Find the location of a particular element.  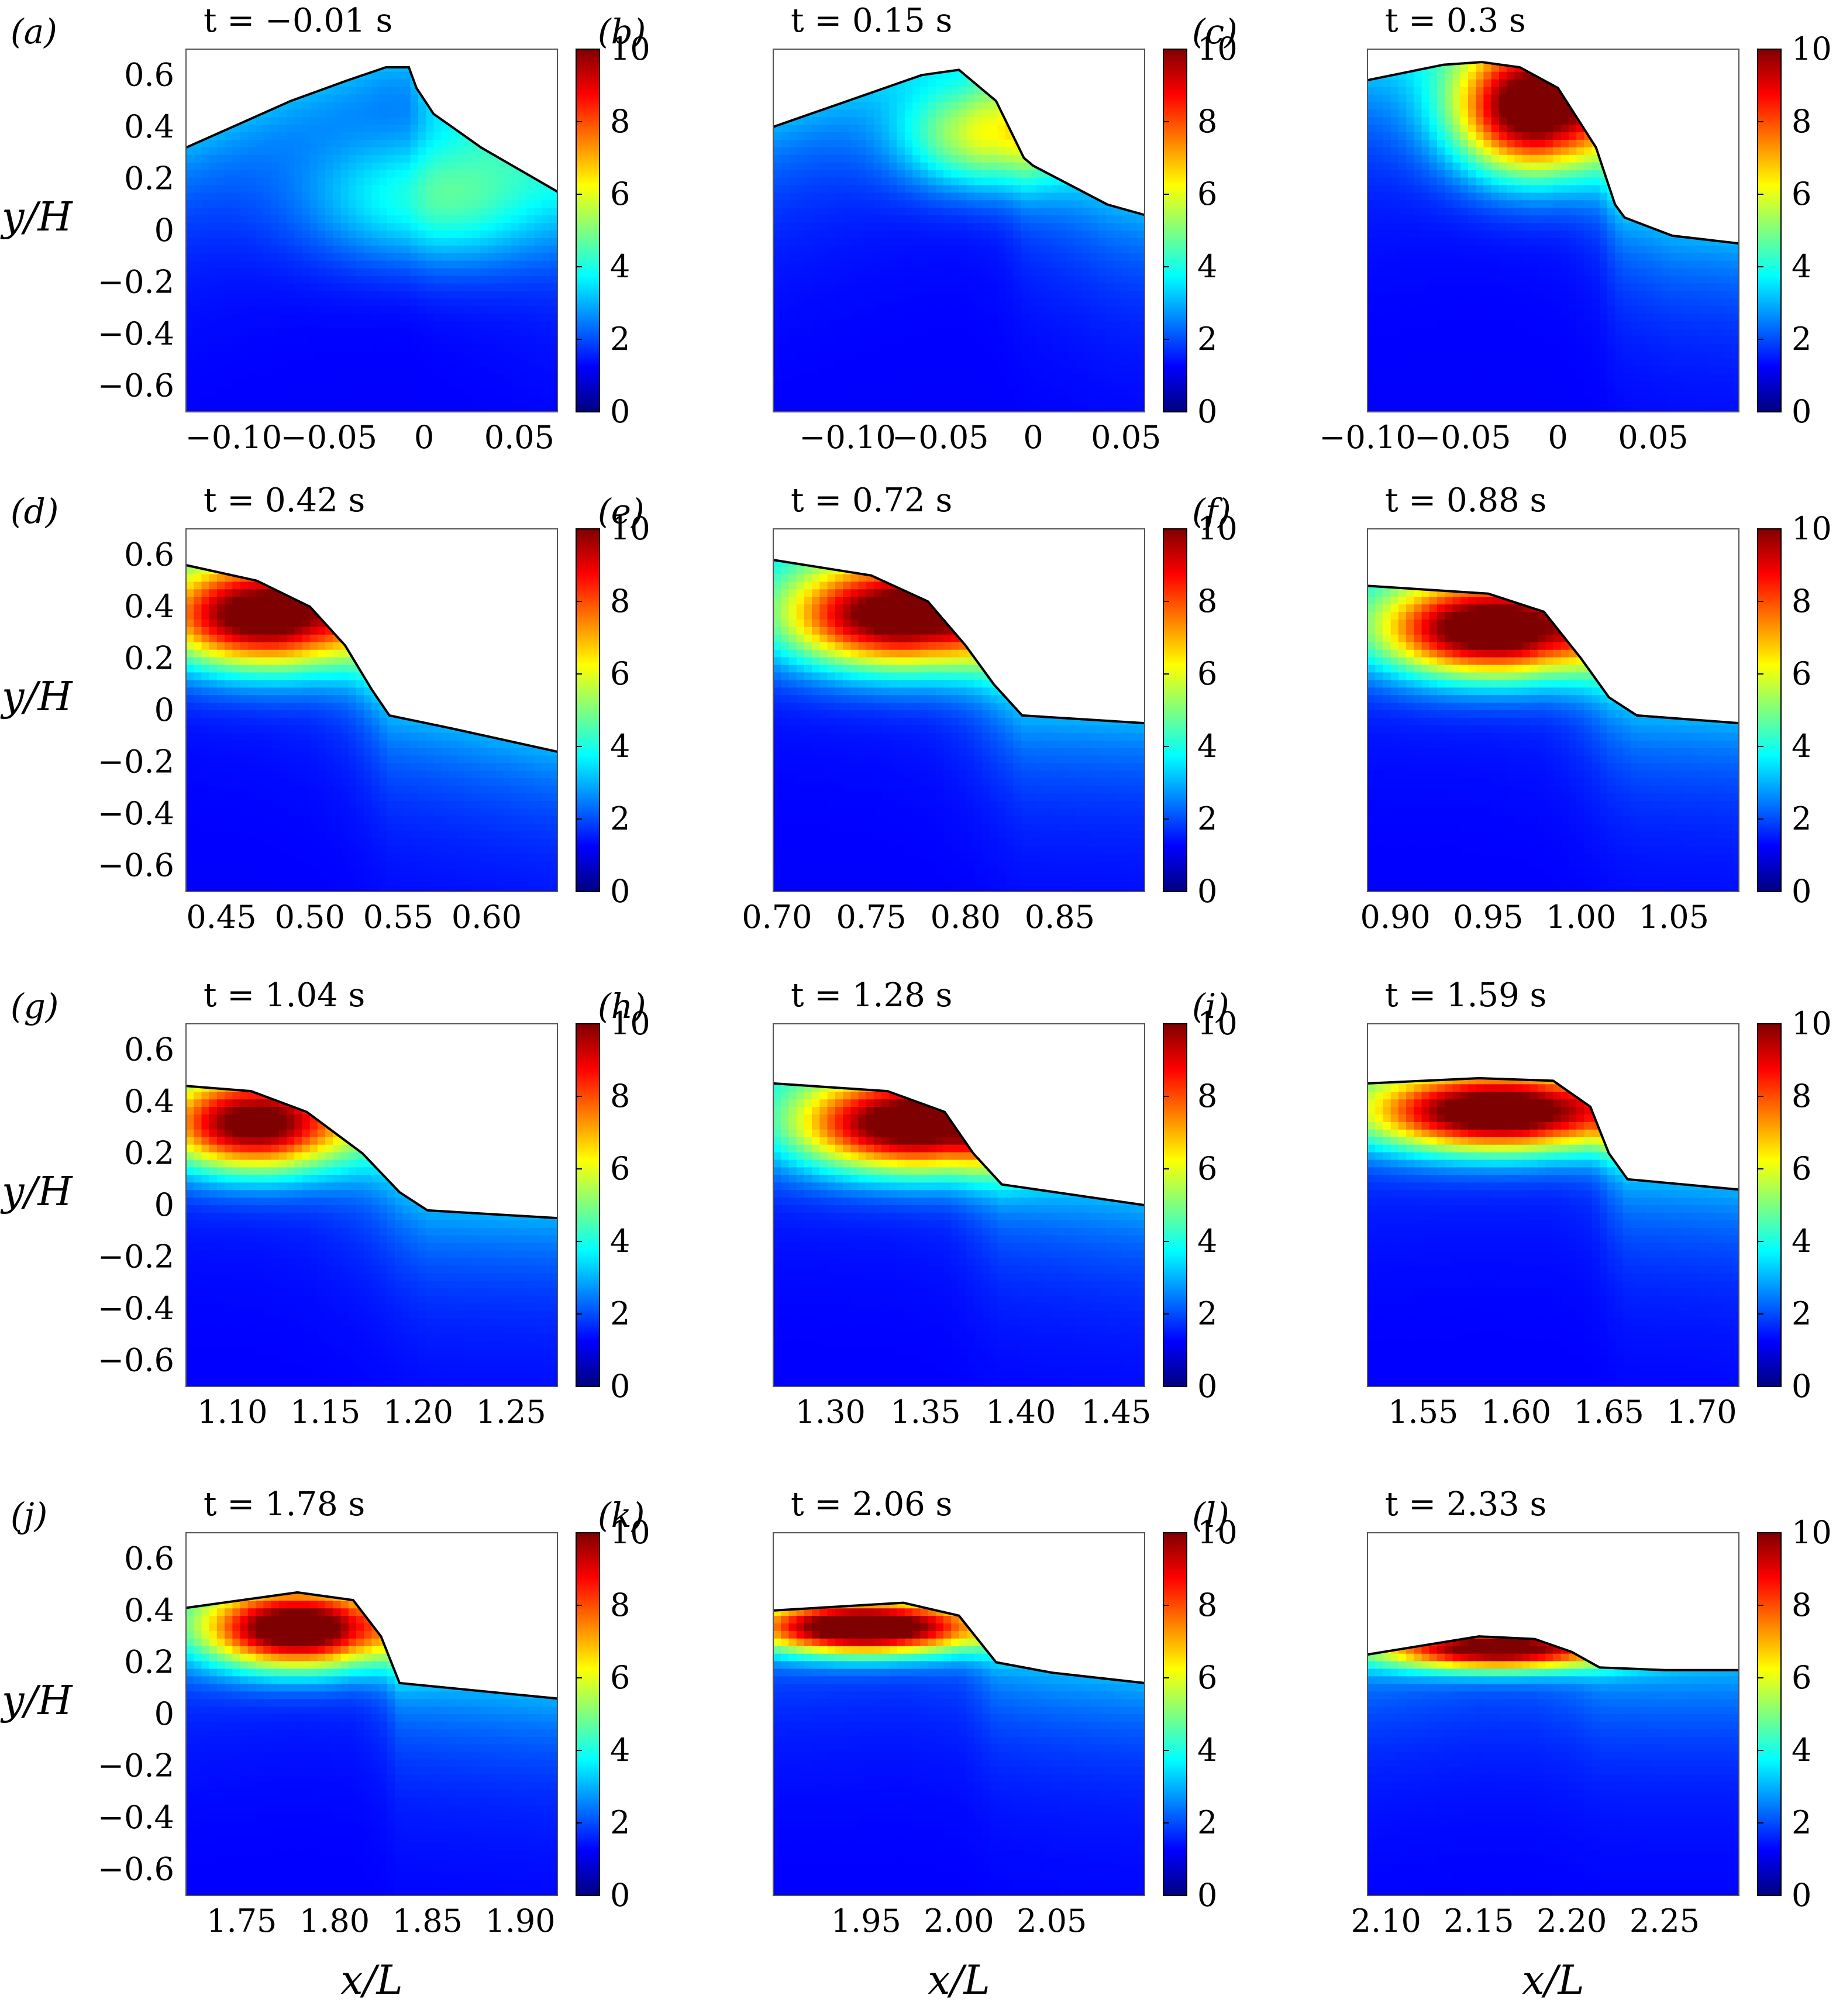

time-label: t = 0.72 s is located at coordinates (872, 500).